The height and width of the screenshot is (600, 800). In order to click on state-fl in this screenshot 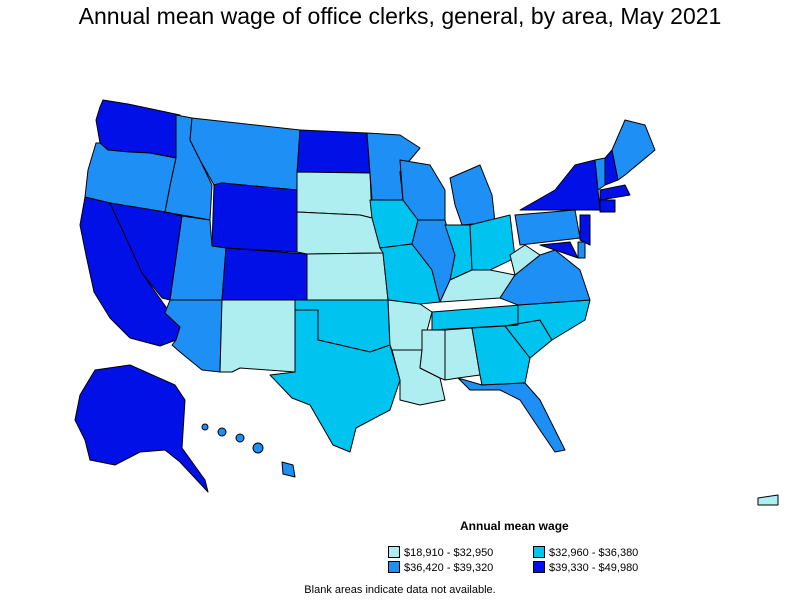, I will do `click(511, 415)`.